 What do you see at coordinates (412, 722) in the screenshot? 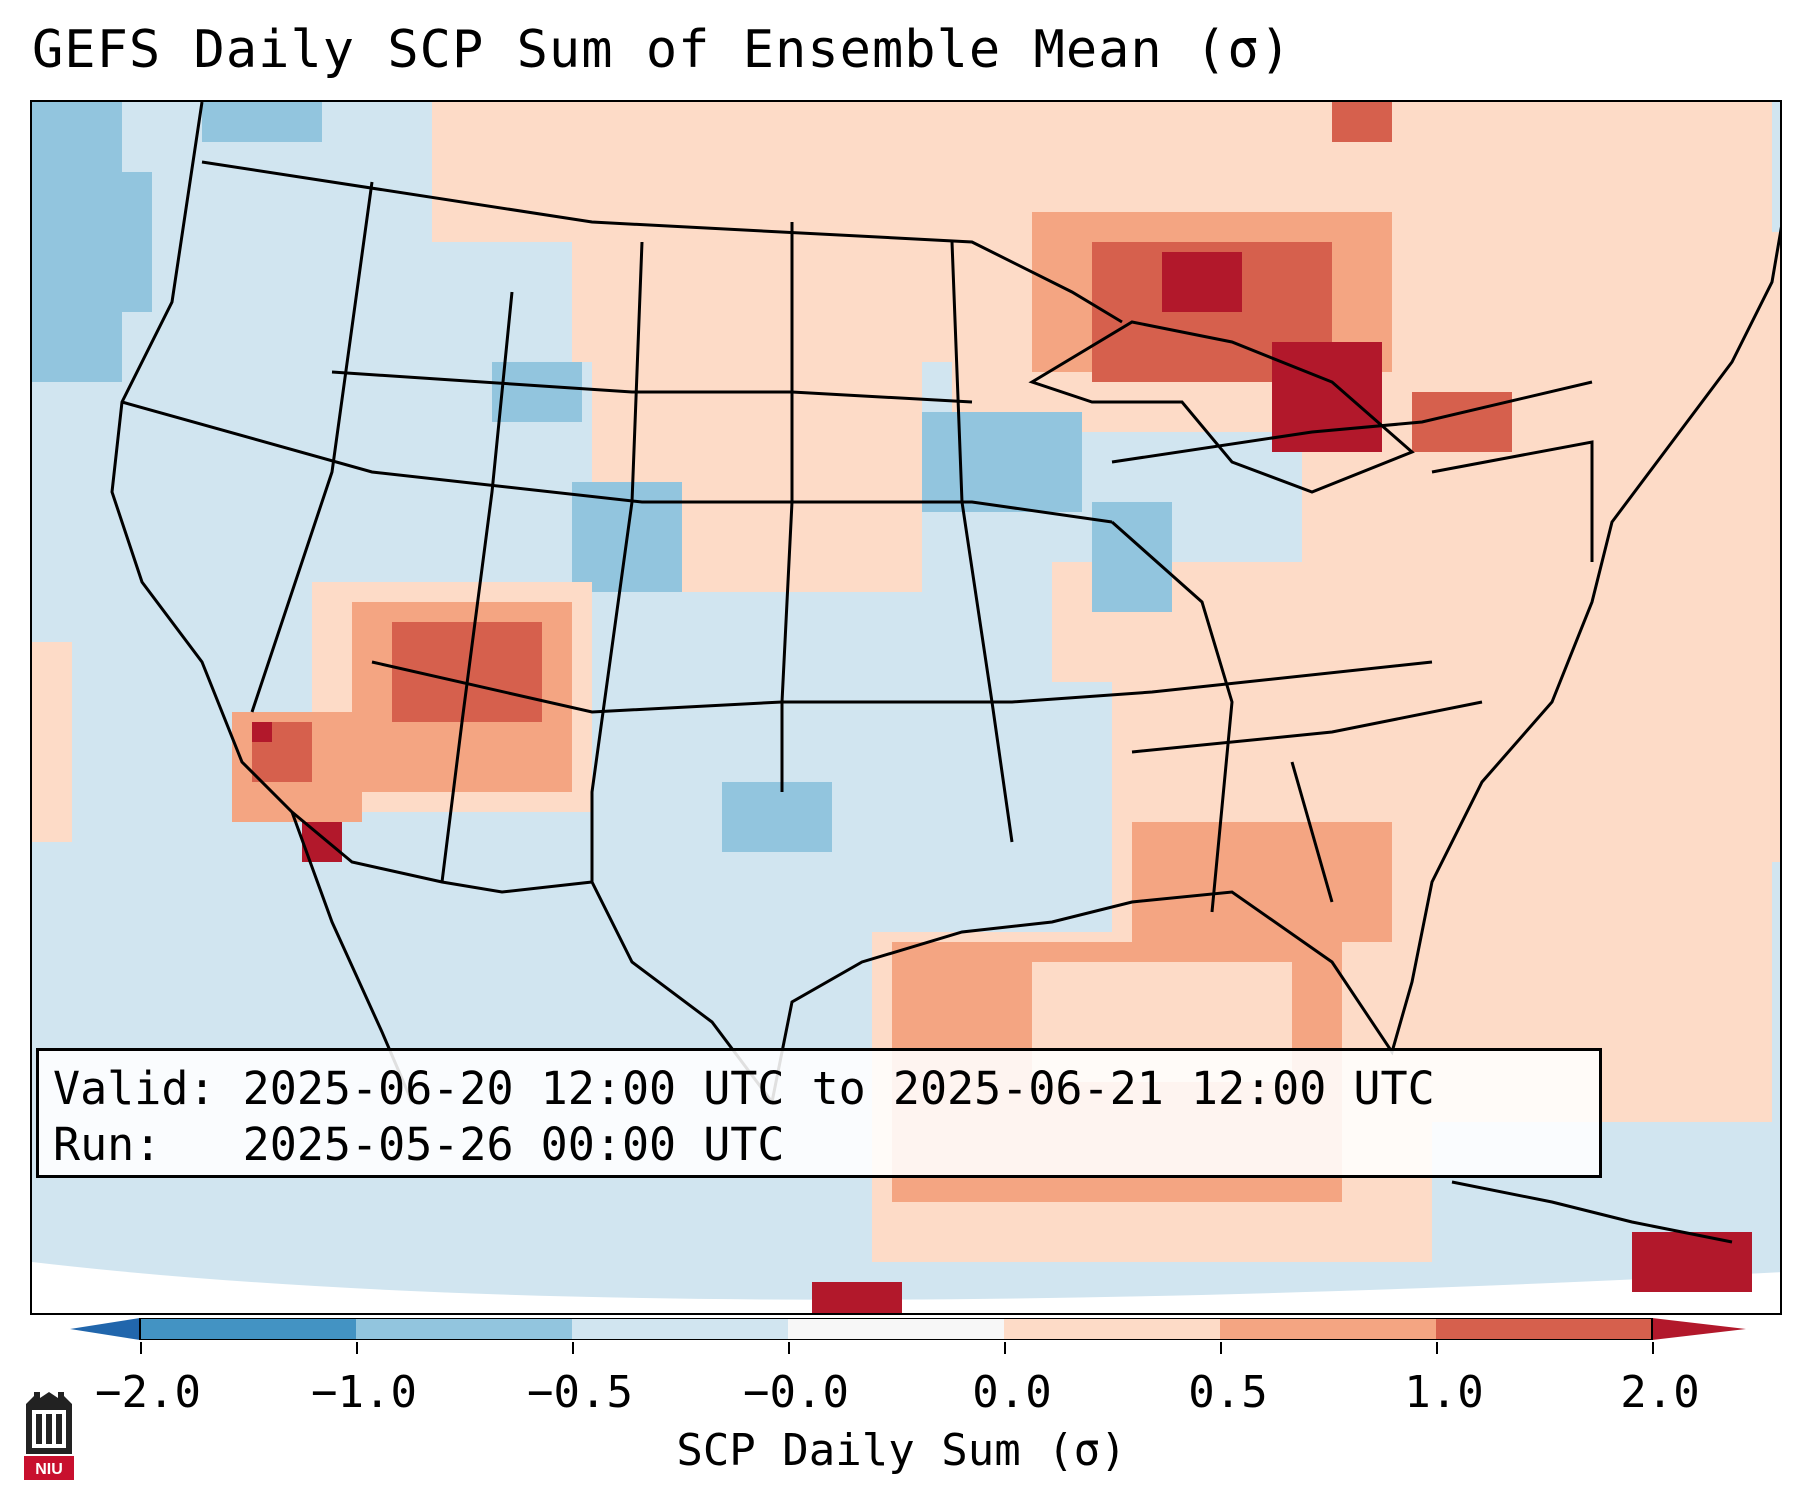
I see `southwest-high` at bounding box center [412, 722].